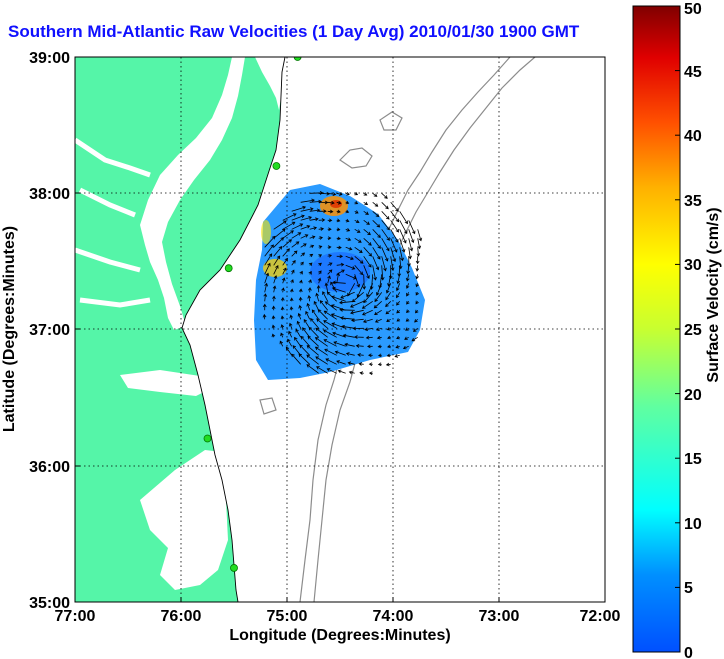 The width and height of the screenshot is (724, 659). What do you see at coordinates (233, 329) in the screenshot?
I see `coastline` at bounding box center [233, 329].